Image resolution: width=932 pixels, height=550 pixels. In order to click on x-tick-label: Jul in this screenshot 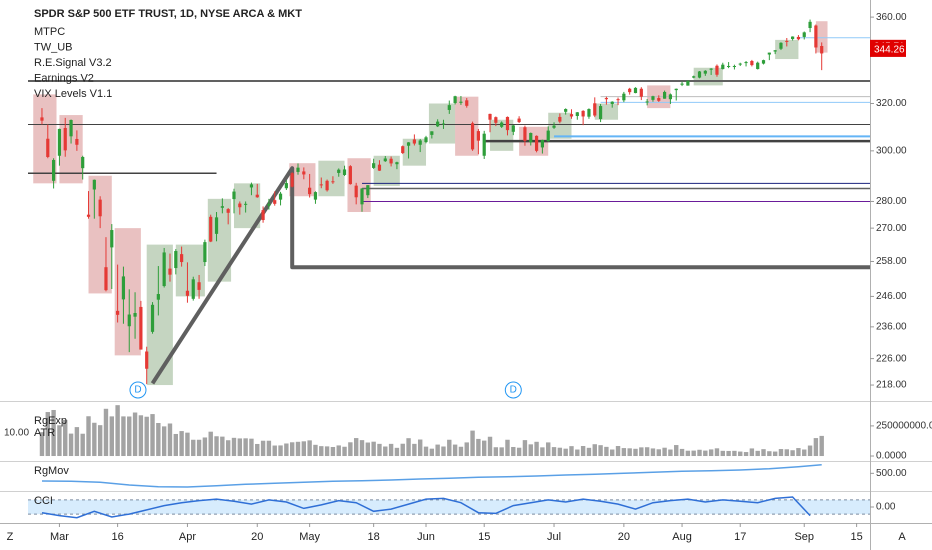, I will do `click(554, 537)`.